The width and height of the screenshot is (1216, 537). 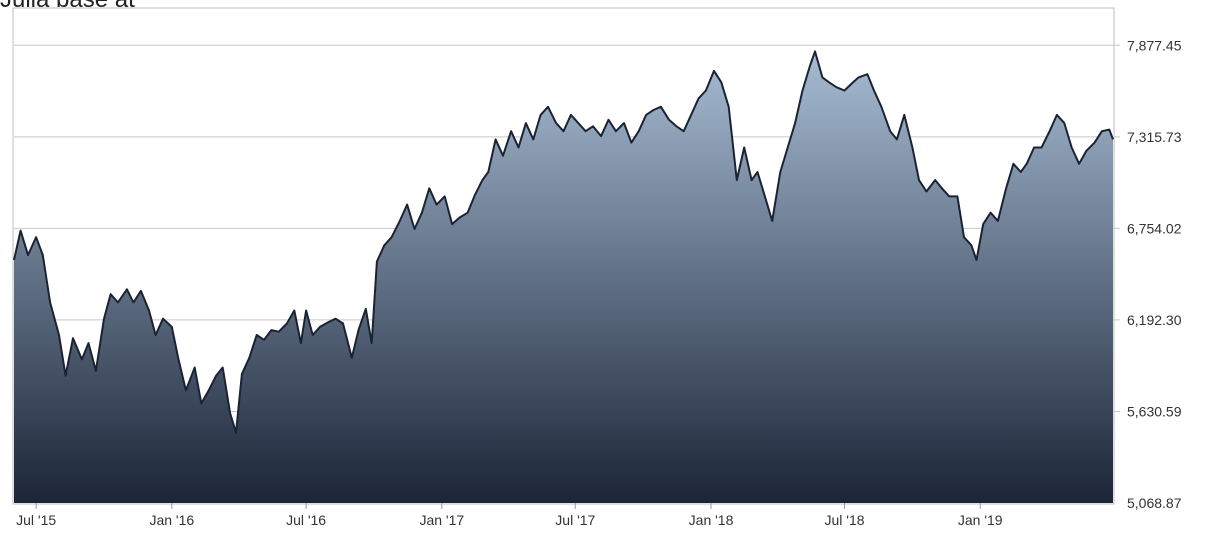 I want to click on y-tick-label: 7,877.45, so click(x=1154, y=45).